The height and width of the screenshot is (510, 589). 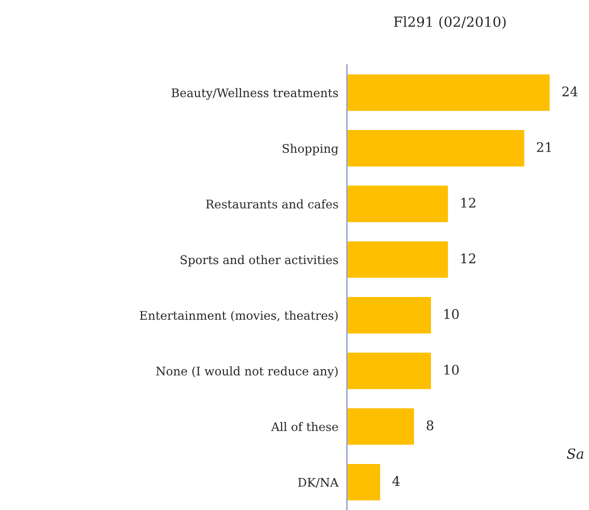 I want to click on y-tick-label: Restaurants and cafes, so click(x=272, y=204).